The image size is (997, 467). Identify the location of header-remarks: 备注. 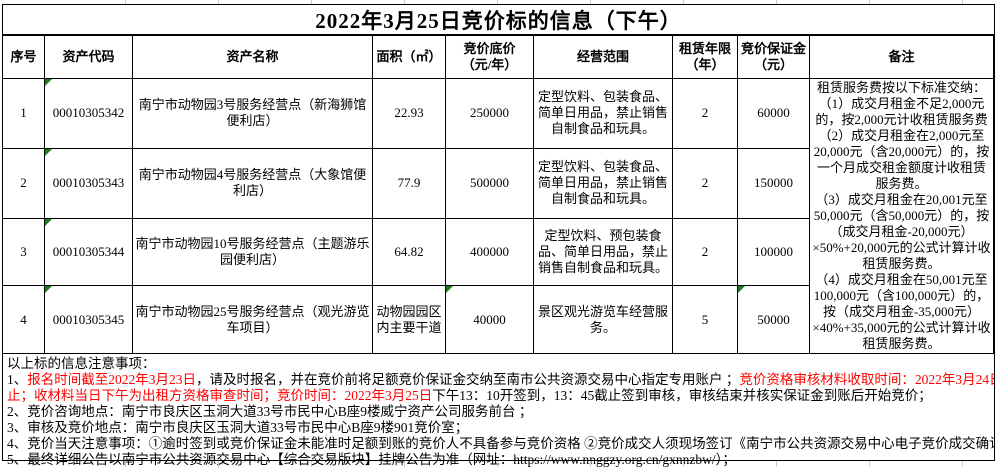
(901, 57).